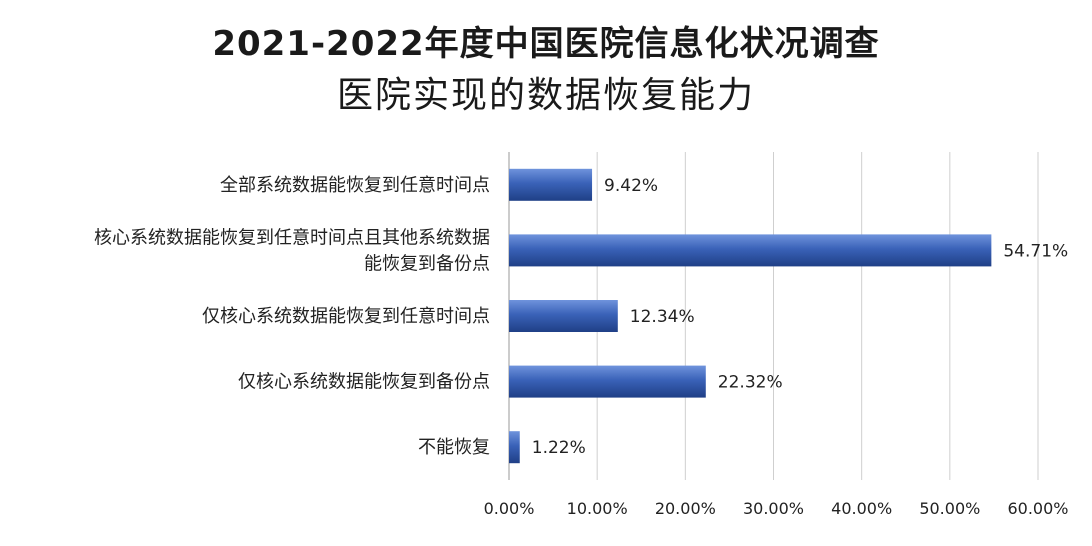 The image size is (1092, 546). Describe the element at coordinates (546, 44) in the screenshot. I see `chart-title: 2021-2022年度中国医院信息化状况调查` at that location.